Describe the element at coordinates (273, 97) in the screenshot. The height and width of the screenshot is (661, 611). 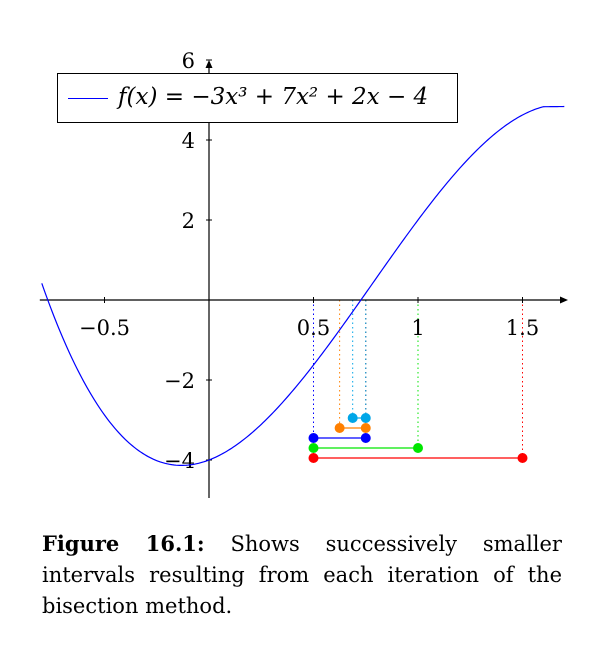
I see `legend-label: f(x) = −3x³ + 7x² + 2x − 4` at that location.